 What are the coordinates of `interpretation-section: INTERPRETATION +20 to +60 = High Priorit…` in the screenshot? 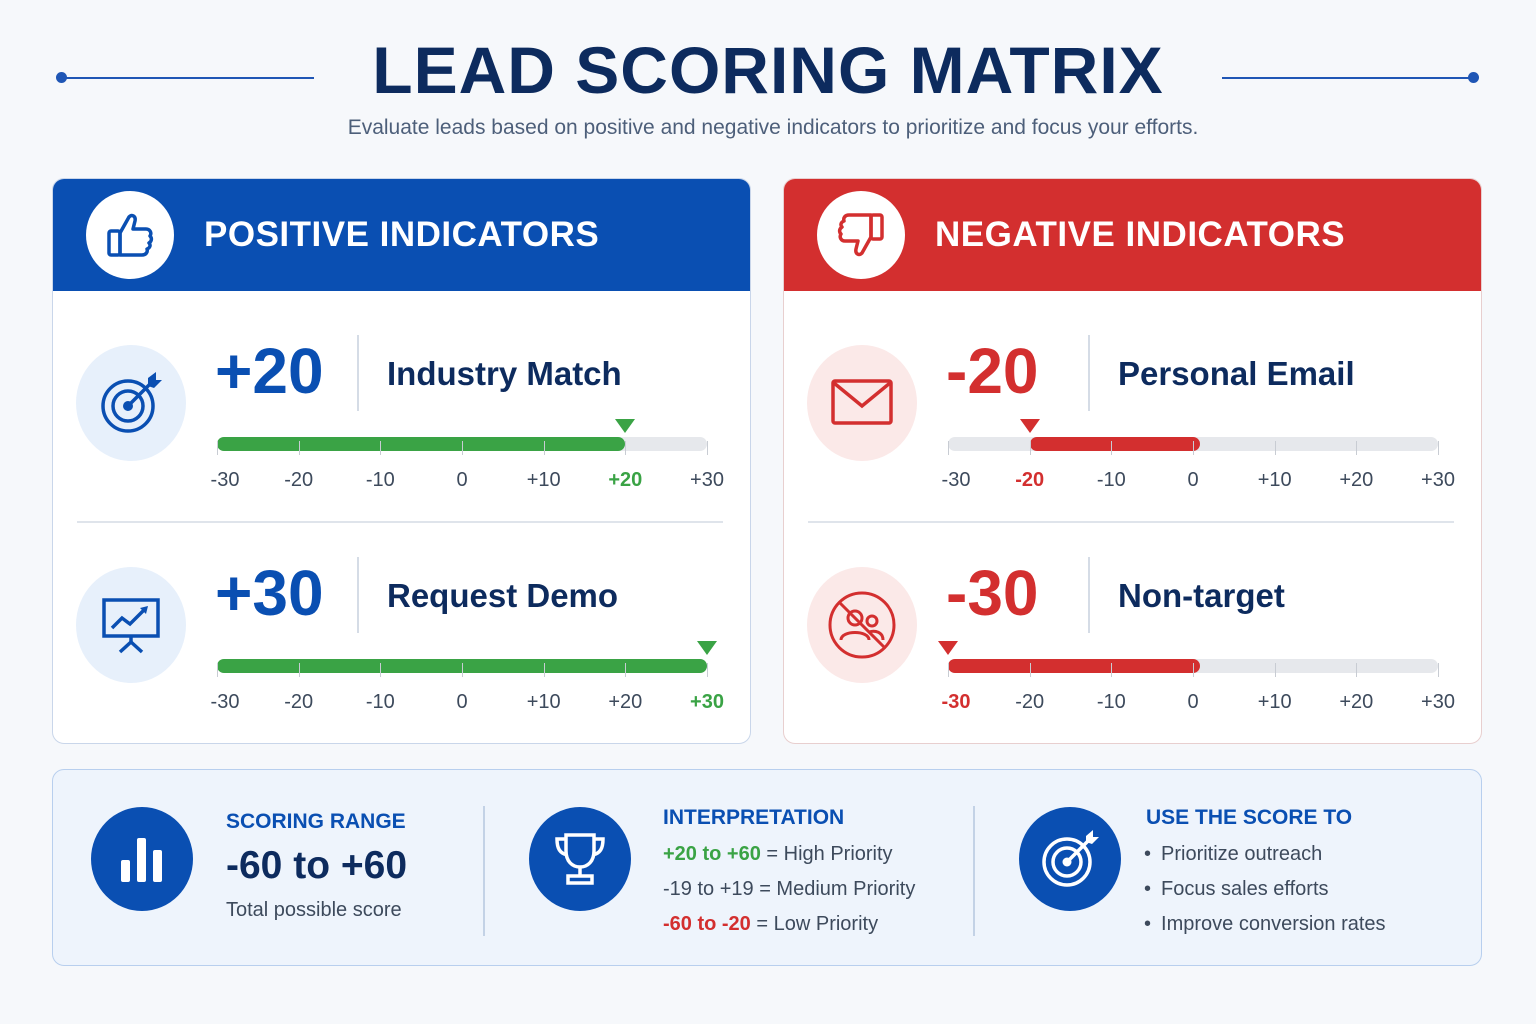 It's located at (728, 868).